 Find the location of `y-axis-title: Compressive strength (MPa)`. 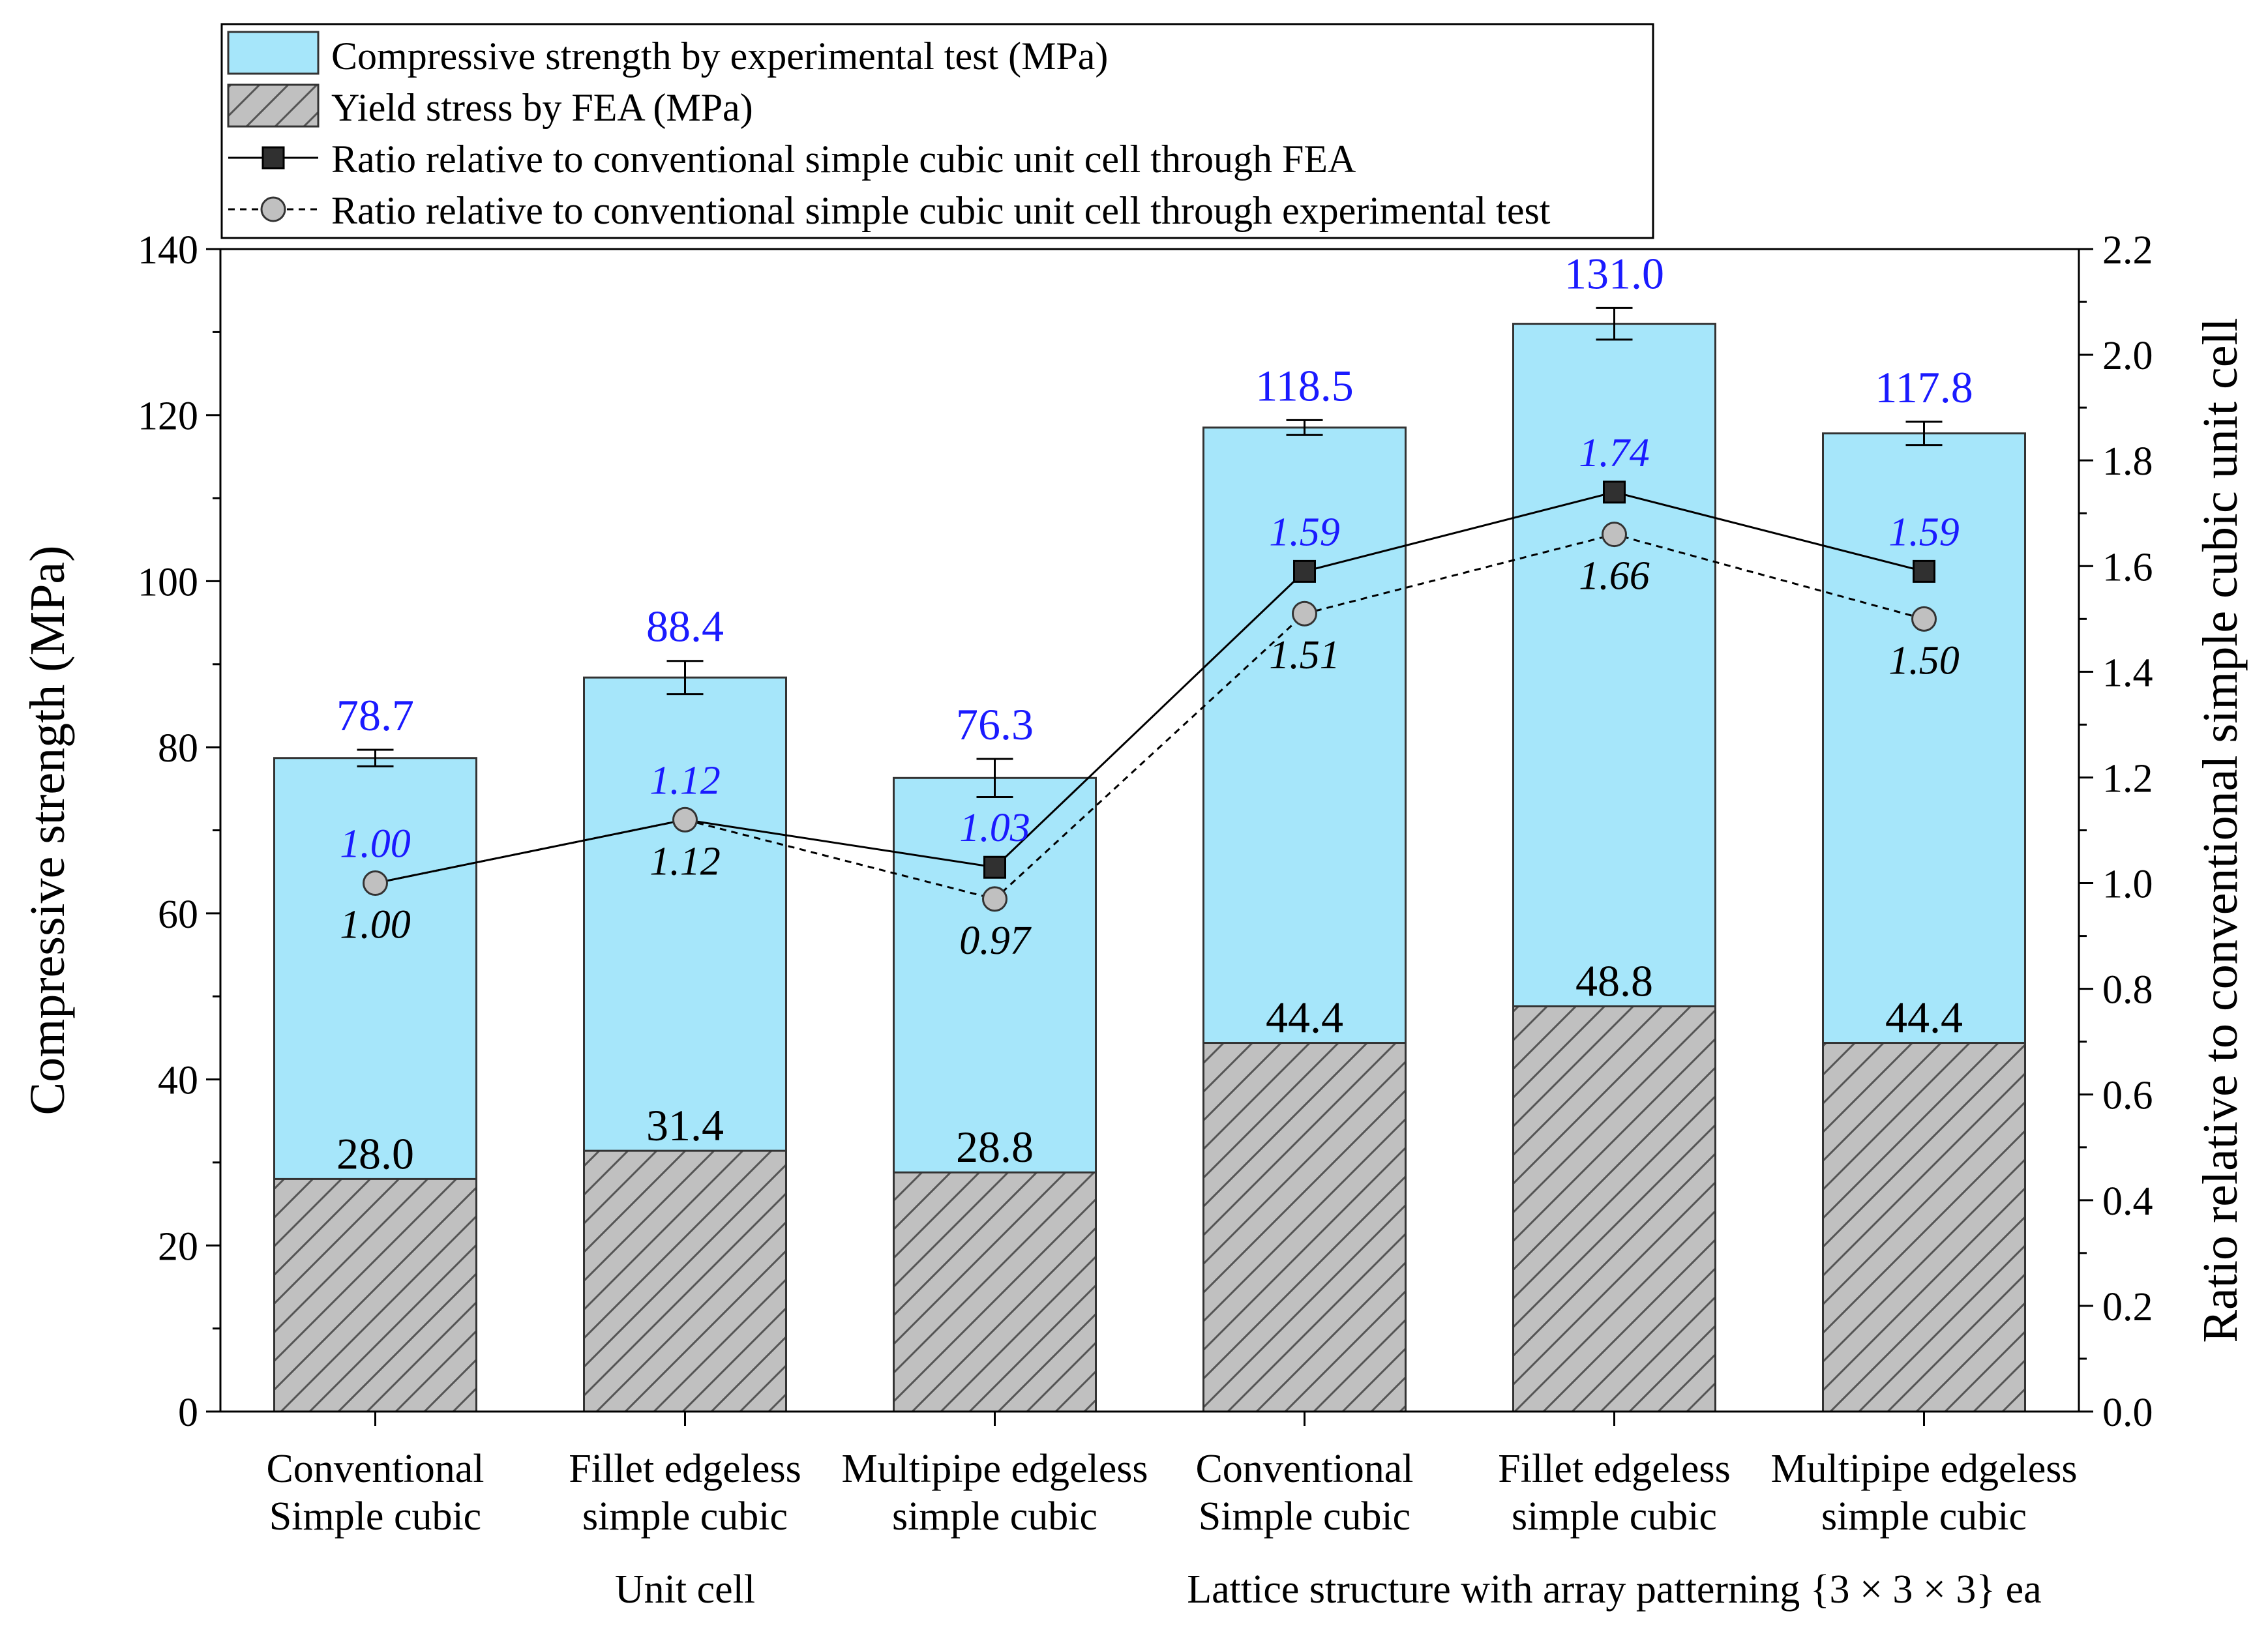

y-axis-title: Compressive strength (MPa) is located at coordinates (47, 831).